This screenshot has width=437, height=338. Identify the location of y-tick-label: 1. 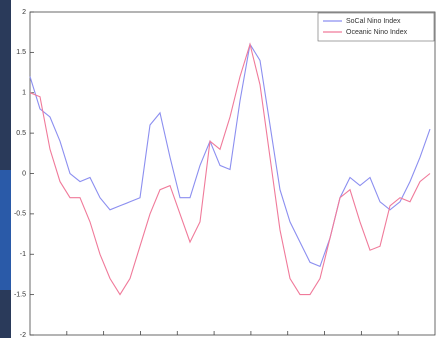
(24, 93).